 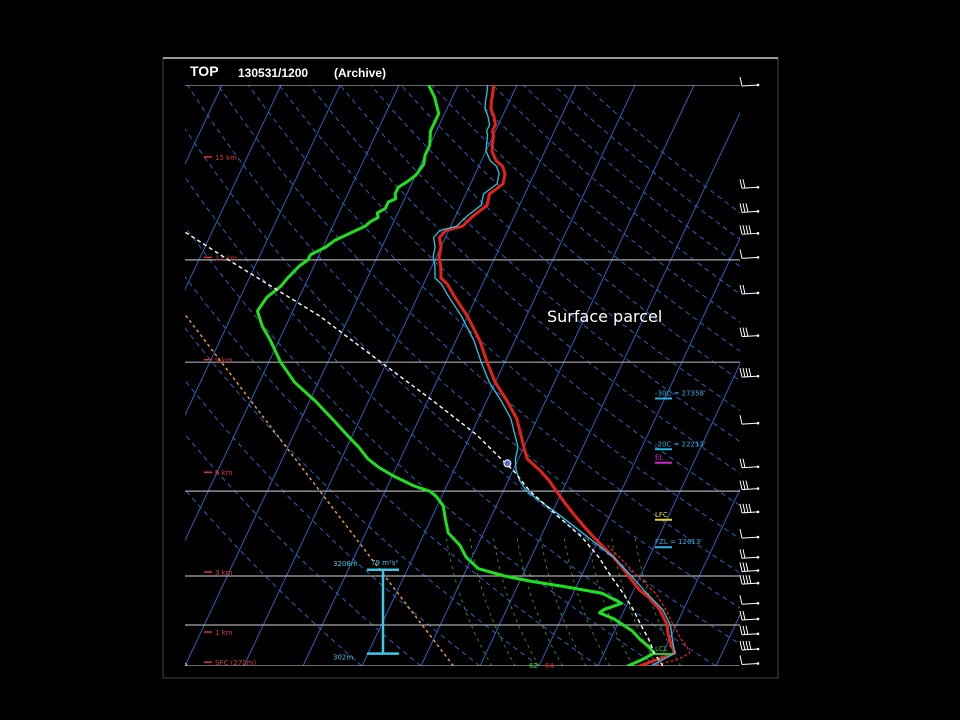 What do you see at coordinates (716, 686) in the screenshot?
I see `temperature-tick-label: 30` at bounding box center [716, 686].